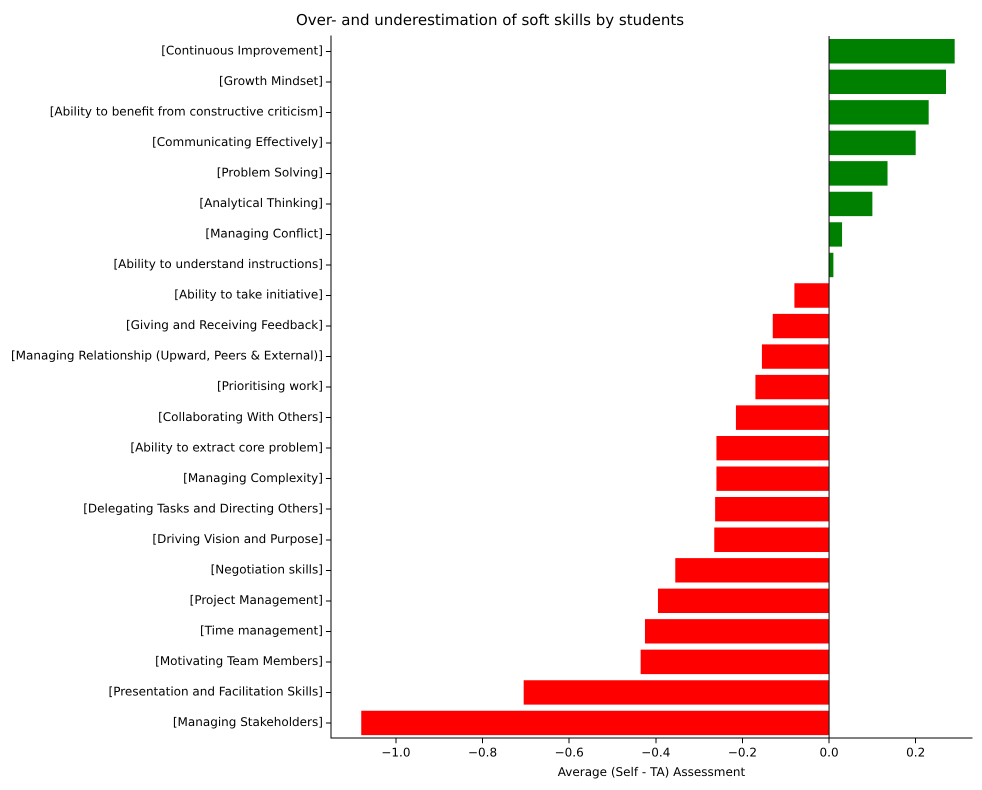  Describe the element at coordinates (261, 203) in the screenshot. I see `y-tick-label: [Analytical Thinking]` at that location.